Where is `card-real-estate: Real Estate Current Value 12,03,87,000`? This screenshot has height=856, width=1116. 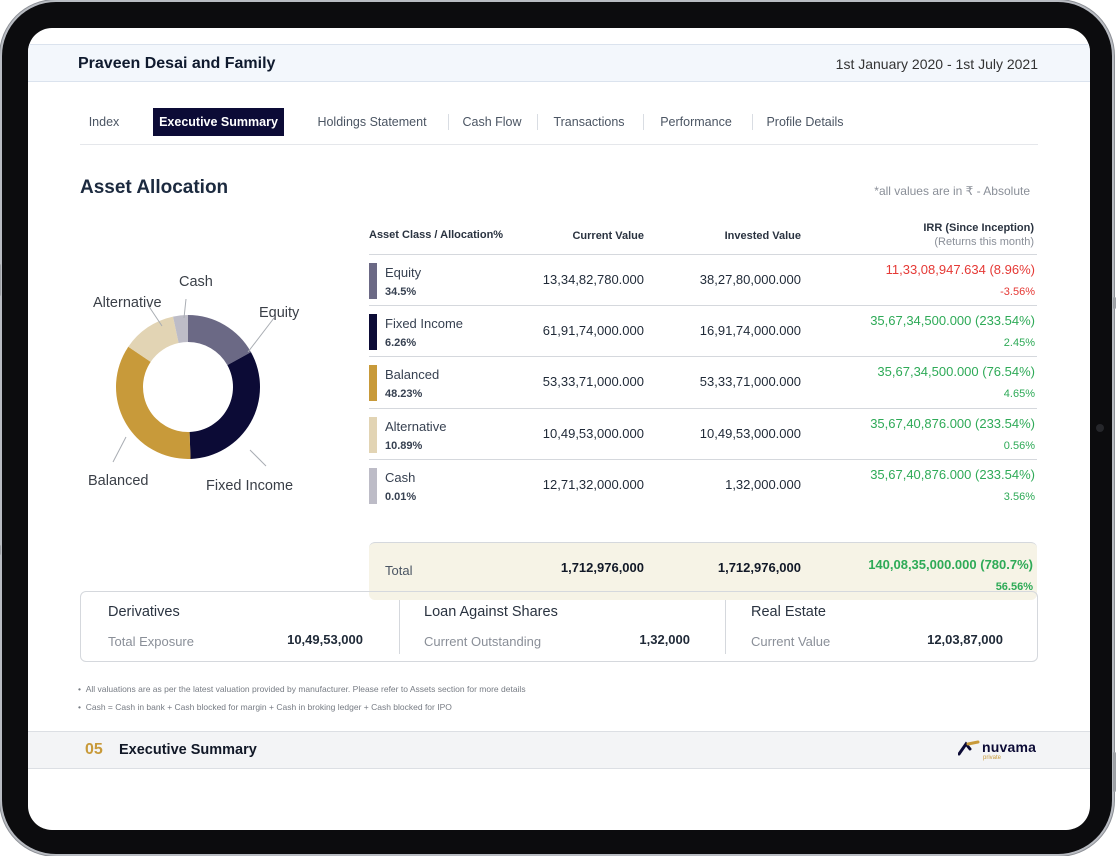 card-real-estate: Real Estate Current Value 12,03,87,000 is located at coordinates (877, 627).